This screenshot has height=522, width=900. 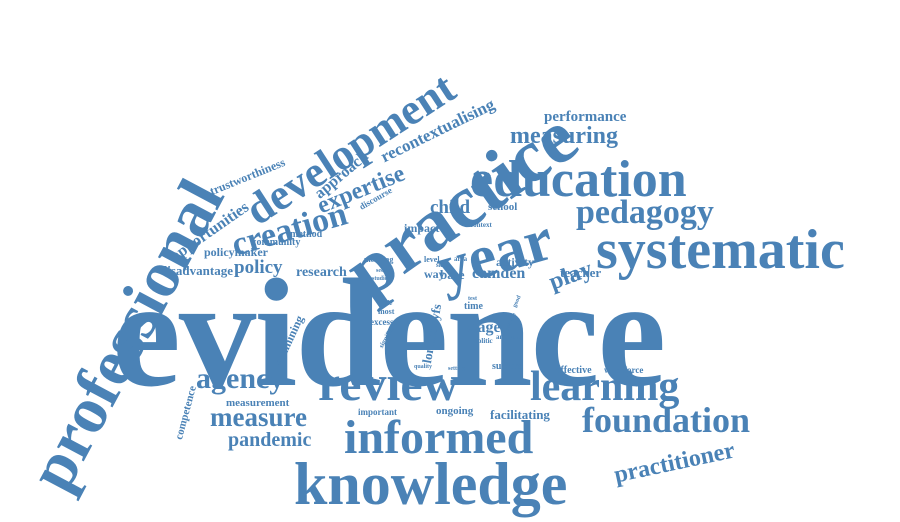 What do you see at coordinates (442, 265) in the screenshot?
I see `word-skill: skill` at bounding box center [442, 265].